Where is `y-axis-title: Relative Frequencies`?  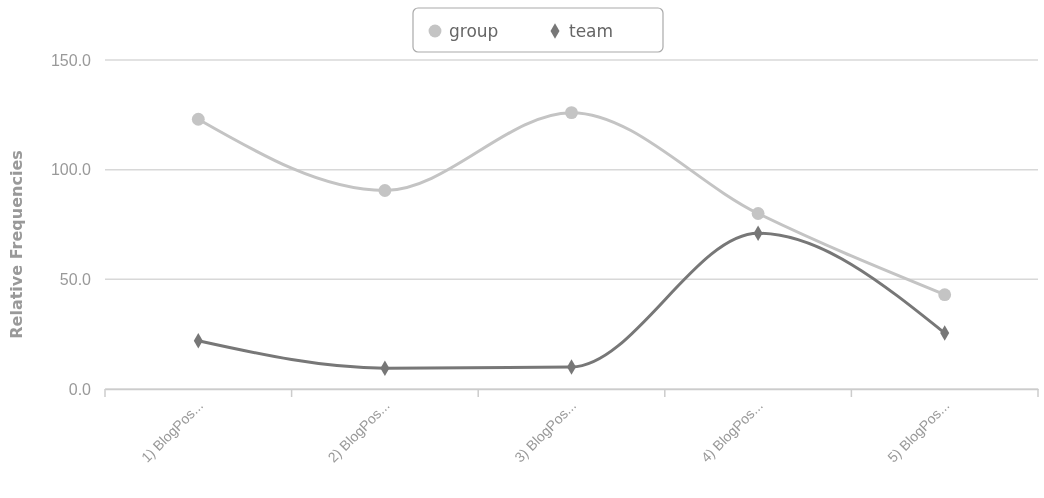 y-axis-title: Relative Frequencies is located at coordinates (16, 244).